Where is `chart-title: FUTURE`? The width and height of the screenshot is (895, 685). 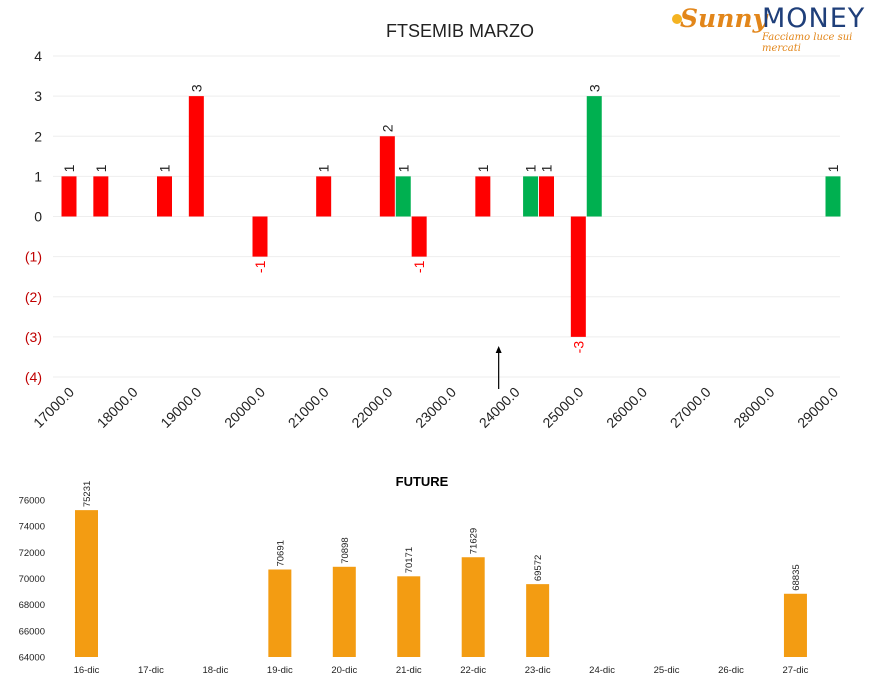
chart-title: FUTURE is located at coordinates (422, 481).